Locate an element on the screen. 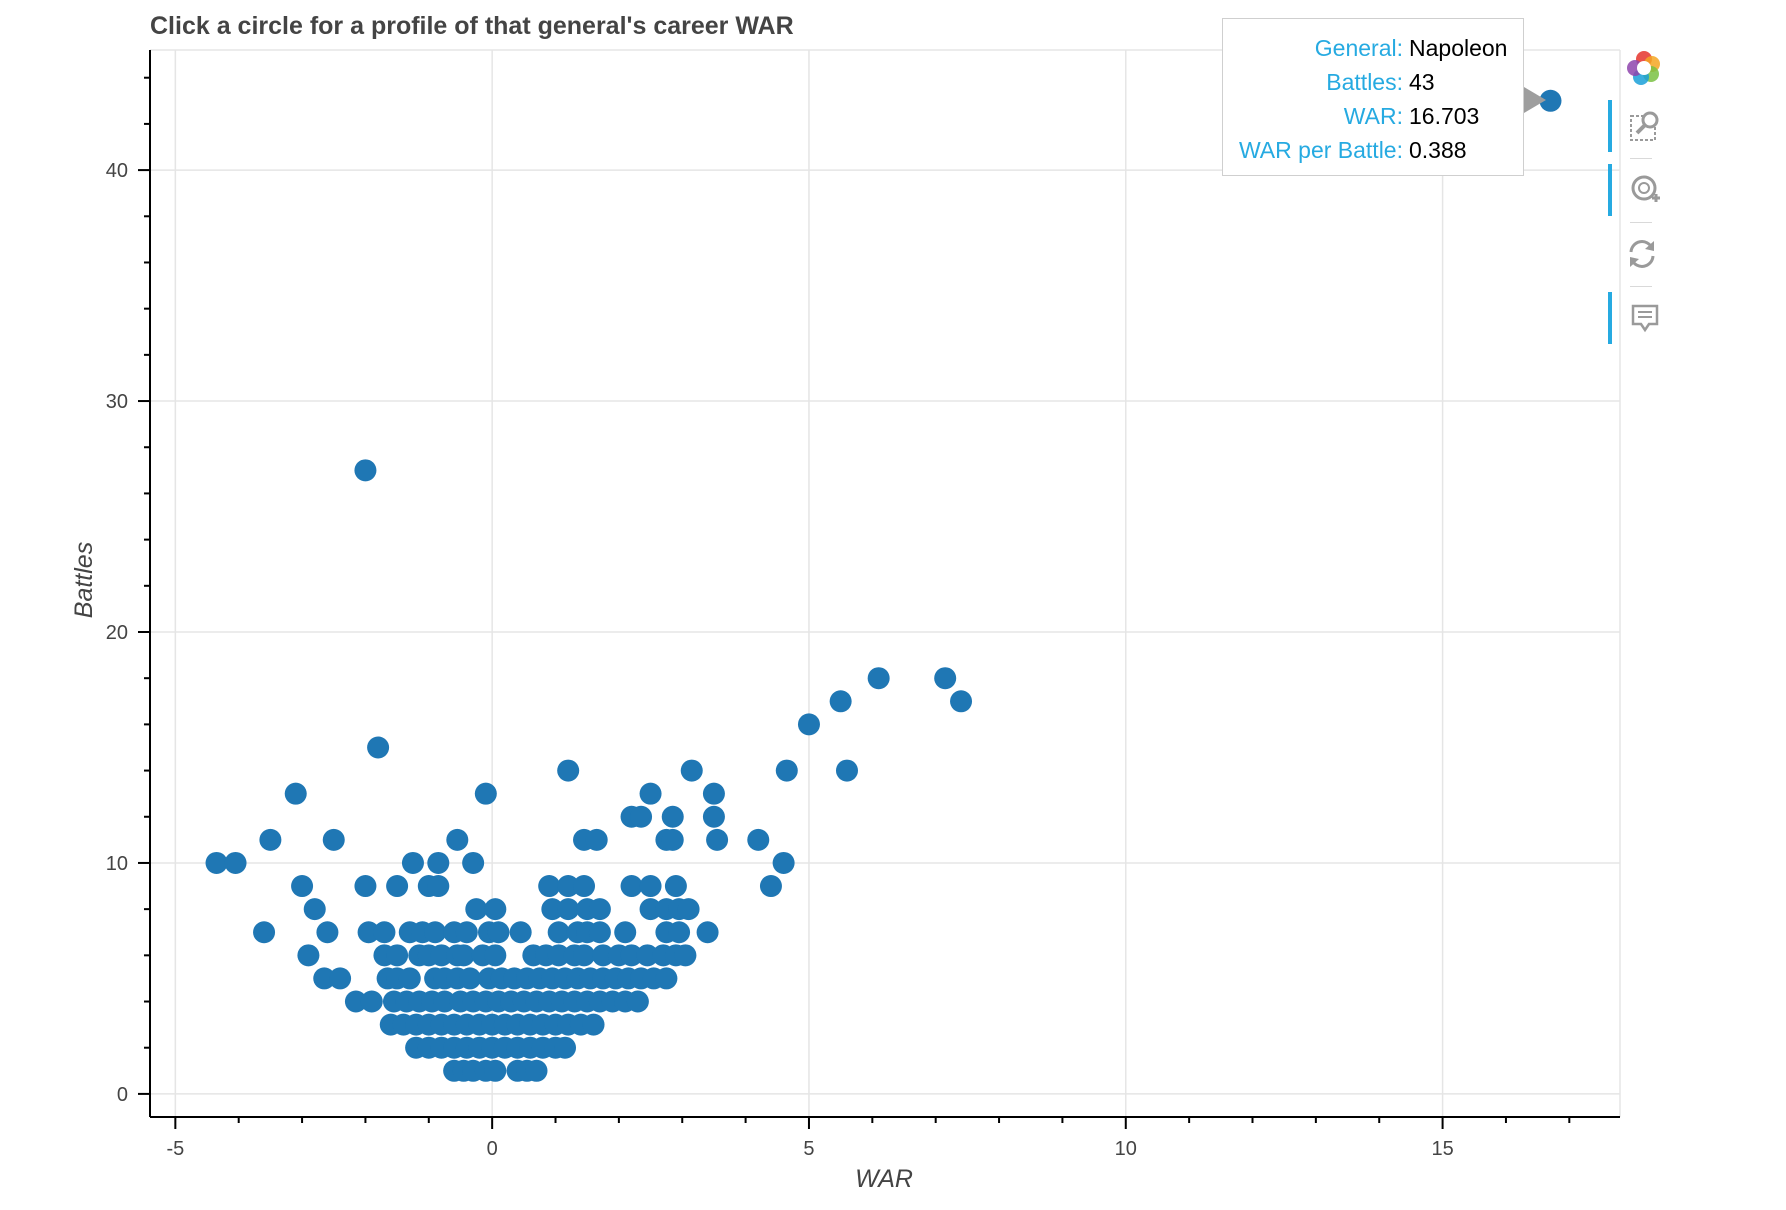  tooltip-value: 16.703 is located at coordinates (1444, 116).